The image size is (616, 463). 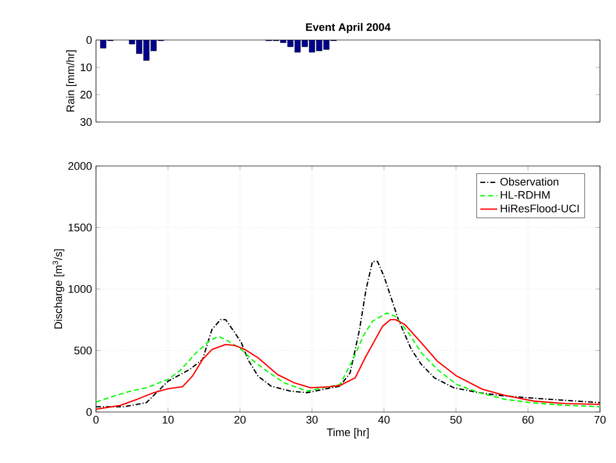 I want to click on x-tick-label: 30, so click(x=312, y=420).